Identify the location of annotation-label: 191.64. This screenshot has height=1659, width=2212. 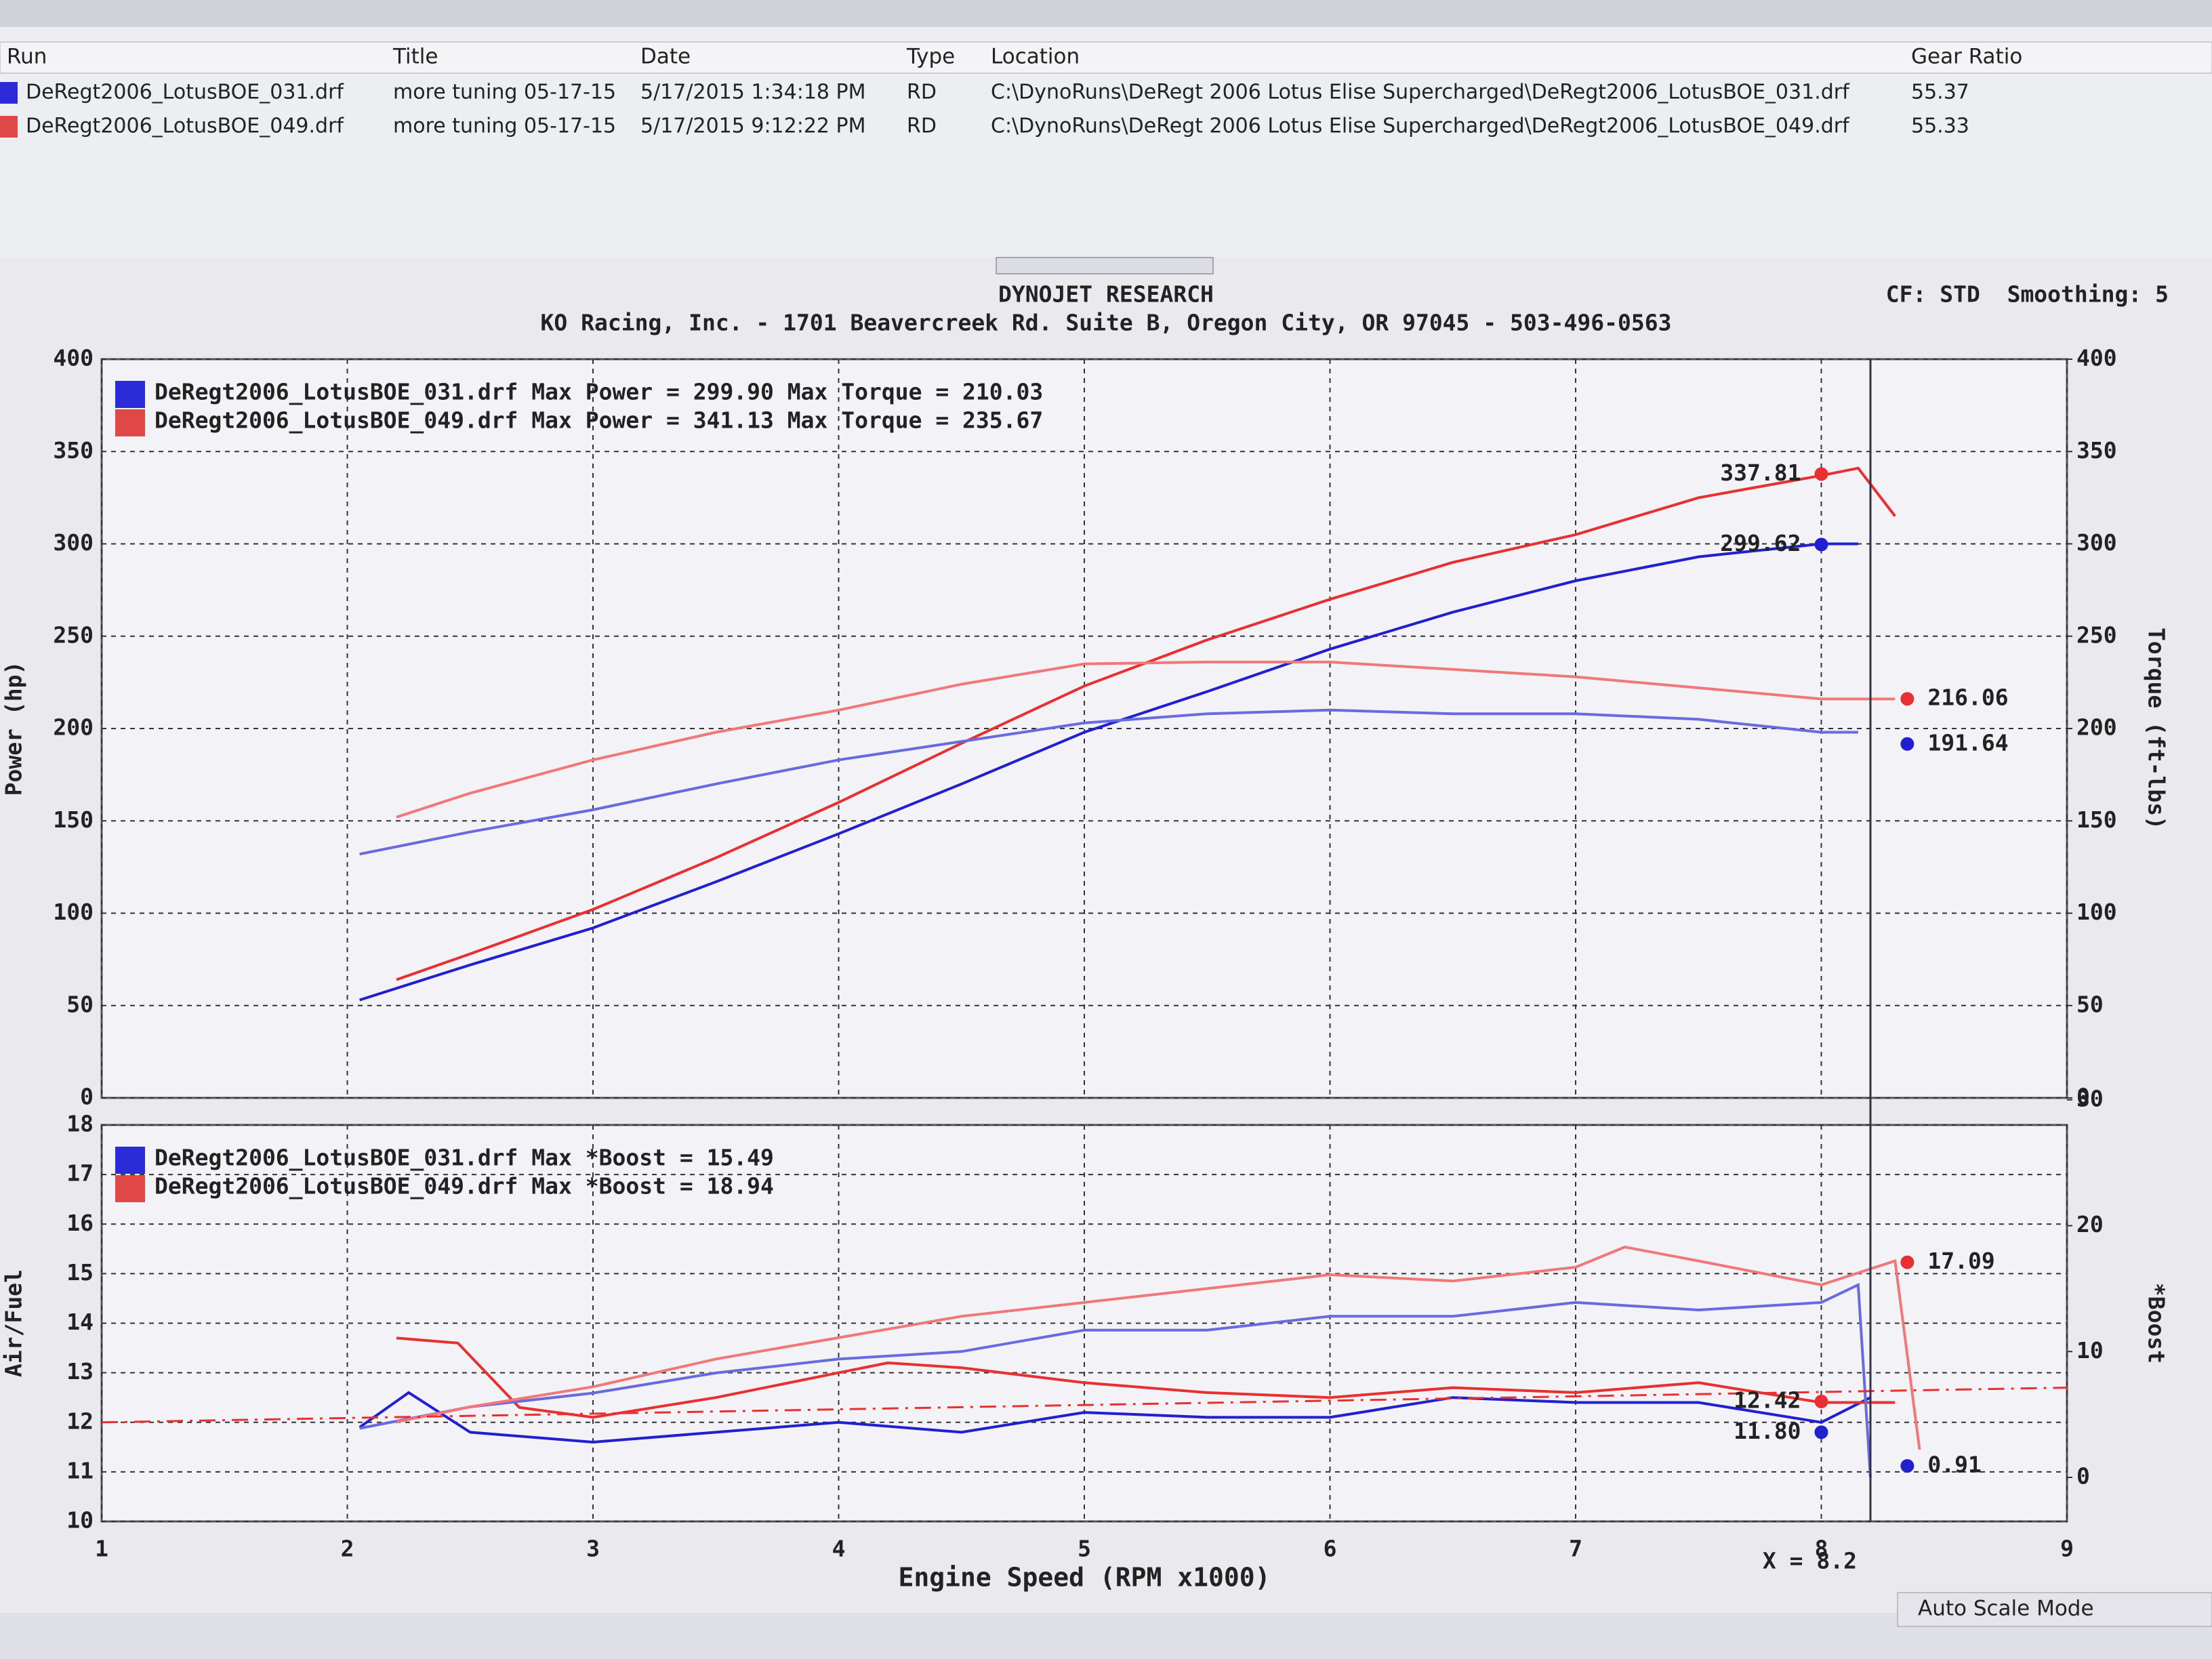
(1968, 742).